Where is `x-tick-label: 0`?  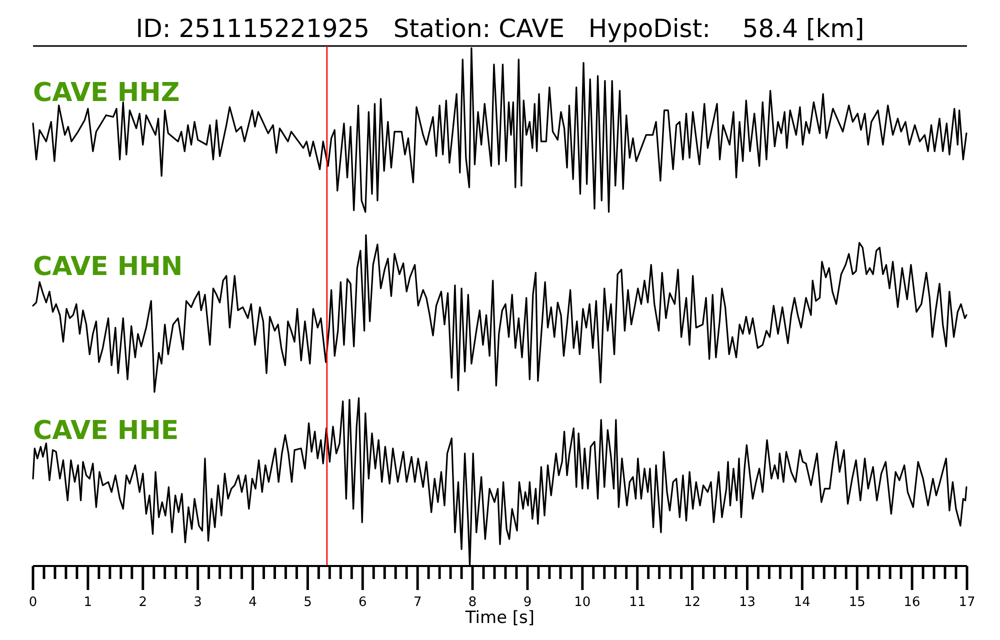 x-tick-label: 0 is located at coordinates (33, 602).